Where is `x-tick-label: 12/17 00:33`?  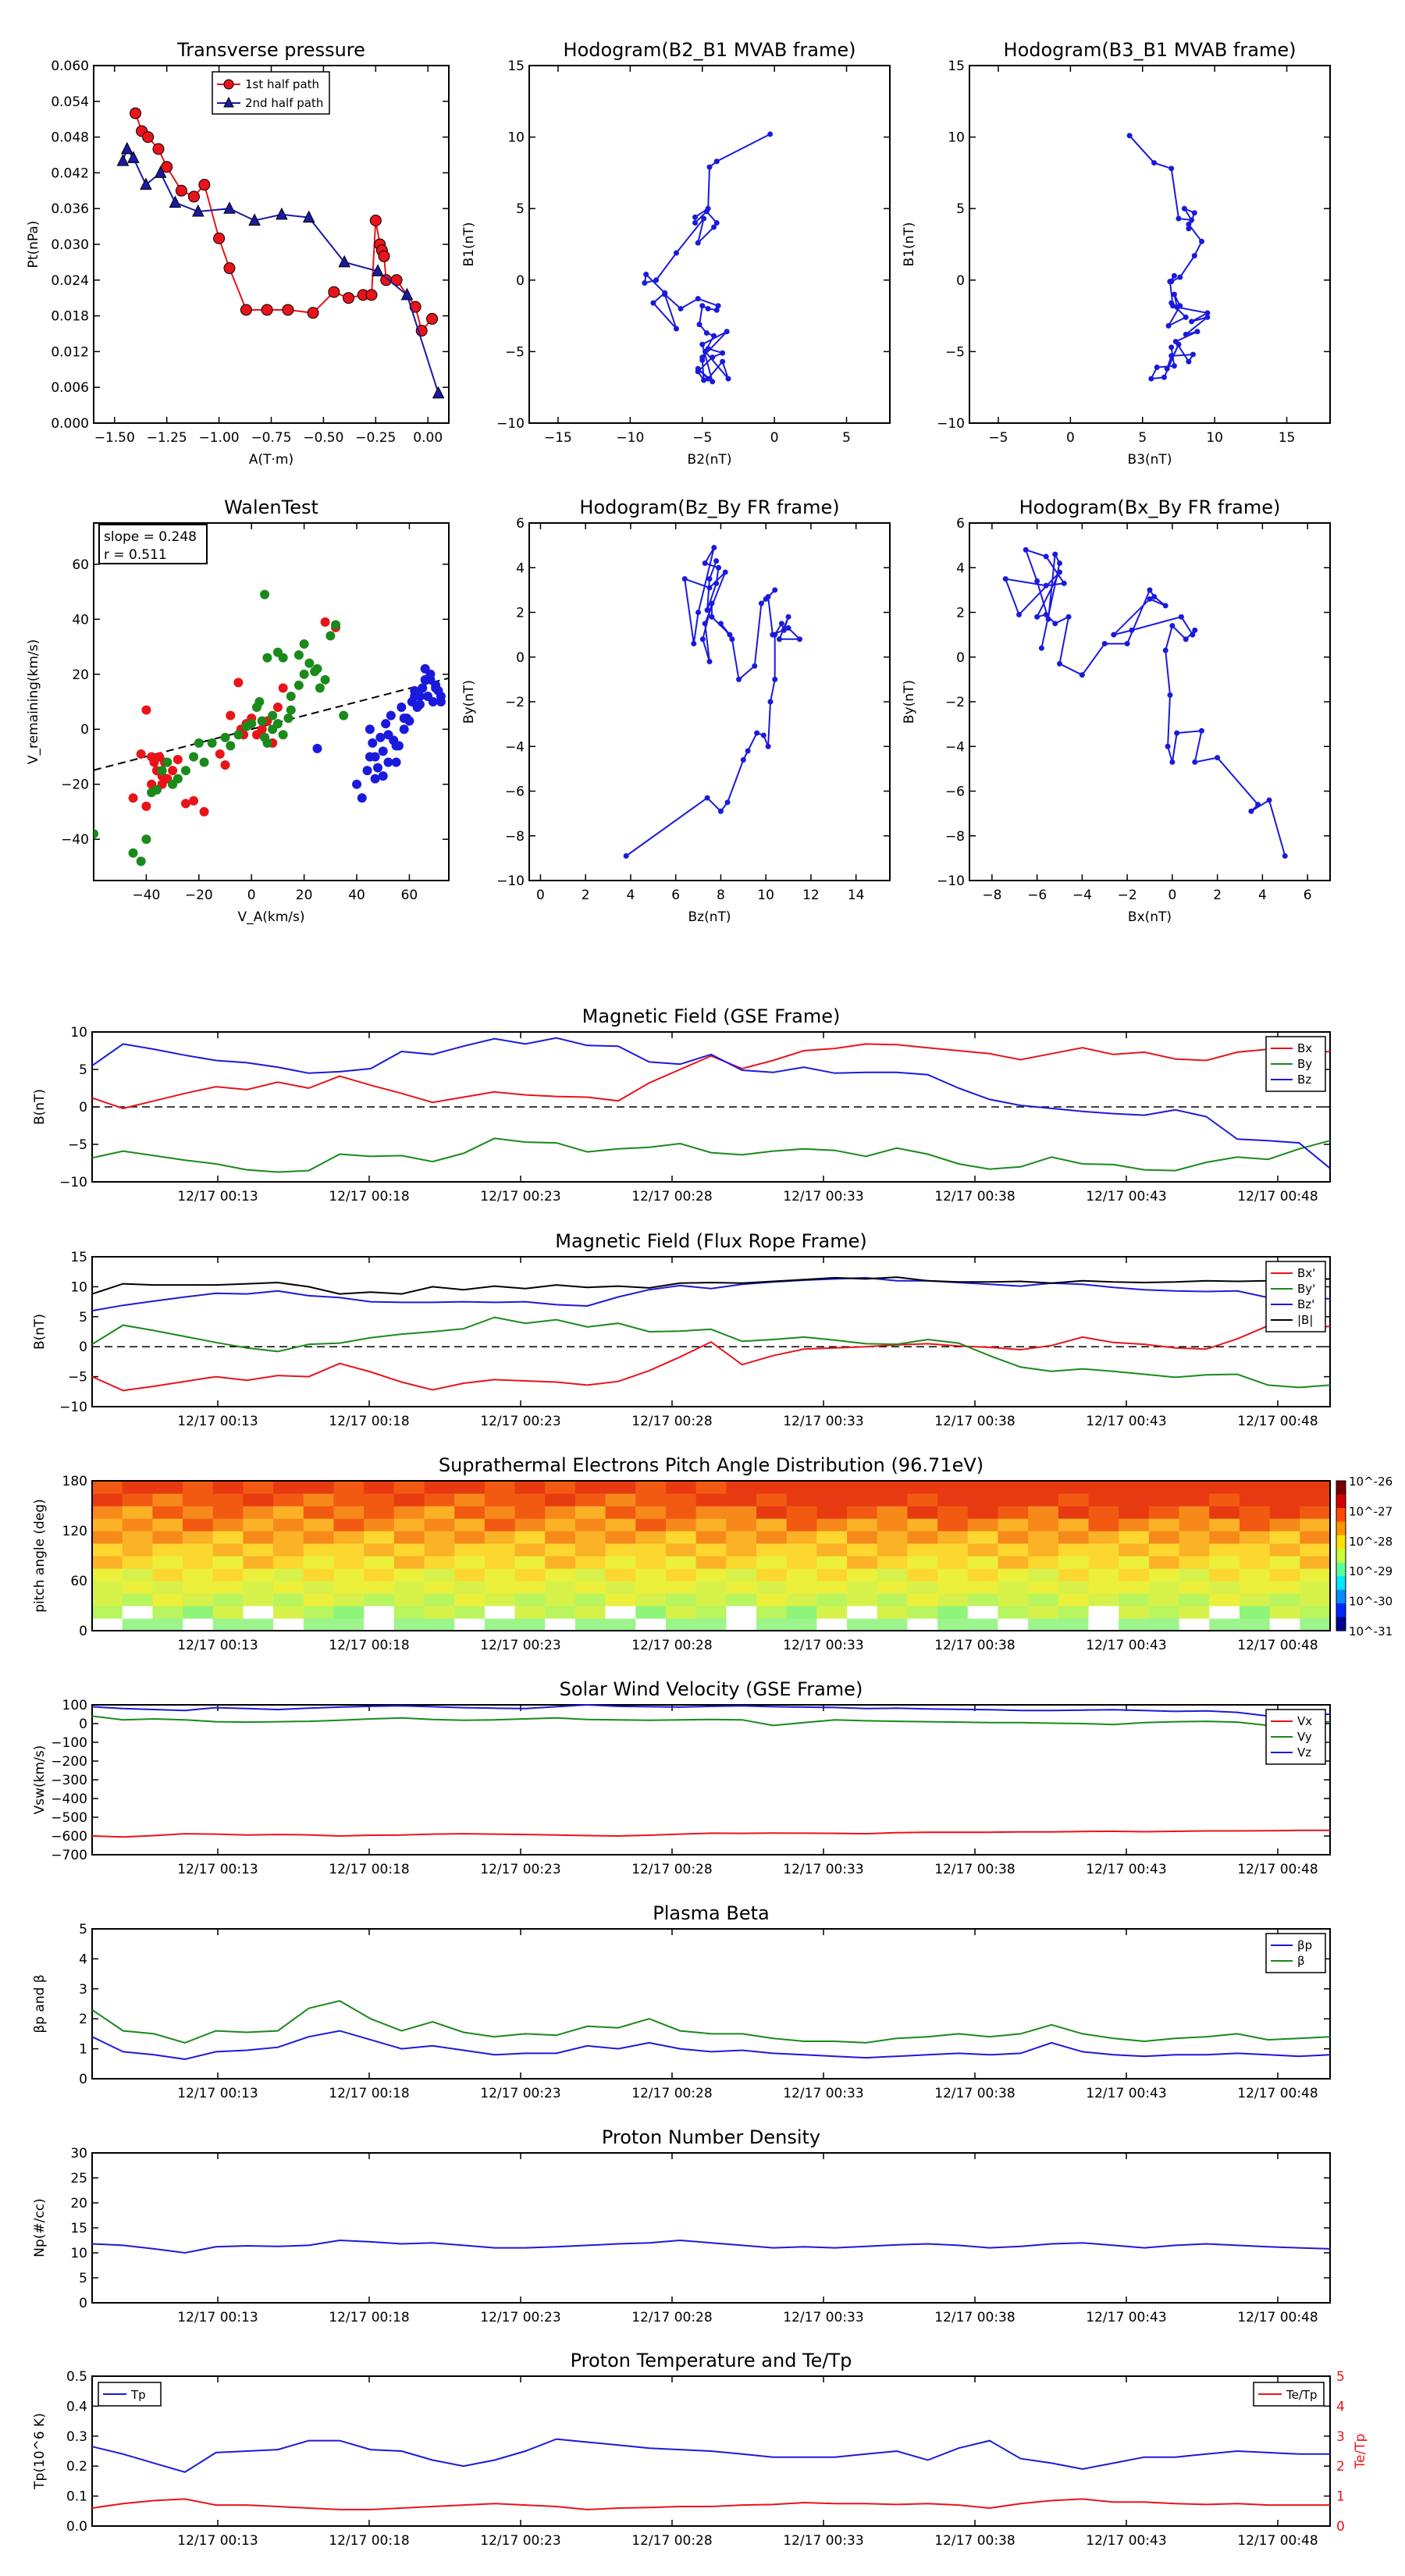 x-tick-label: 12/17 00:33 is located at coordinates (823, 1869).